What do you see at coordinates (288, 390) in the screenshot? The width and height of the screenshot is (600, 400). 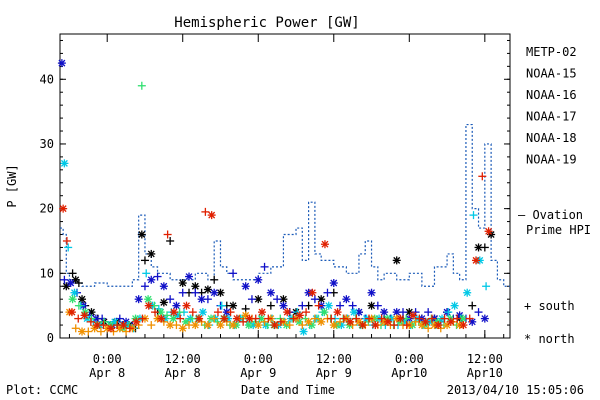 I see `x-axis-label: Date and Time` at bounding box center [288, 390].